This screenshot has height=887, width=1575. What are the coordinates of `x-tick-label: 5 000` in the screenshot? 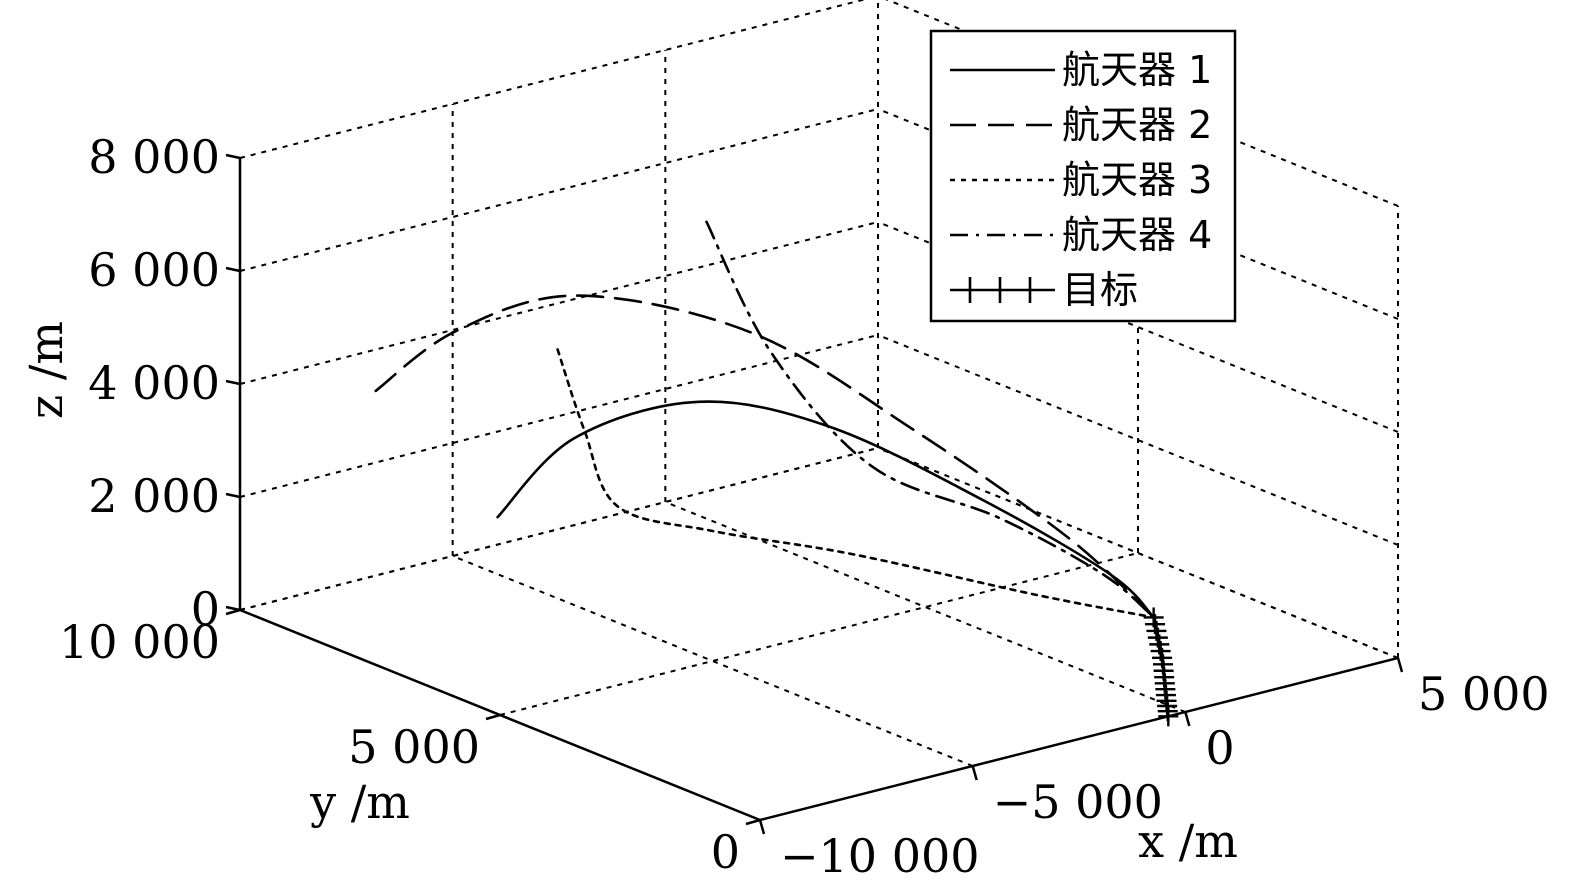 It's located at (1484, 694).